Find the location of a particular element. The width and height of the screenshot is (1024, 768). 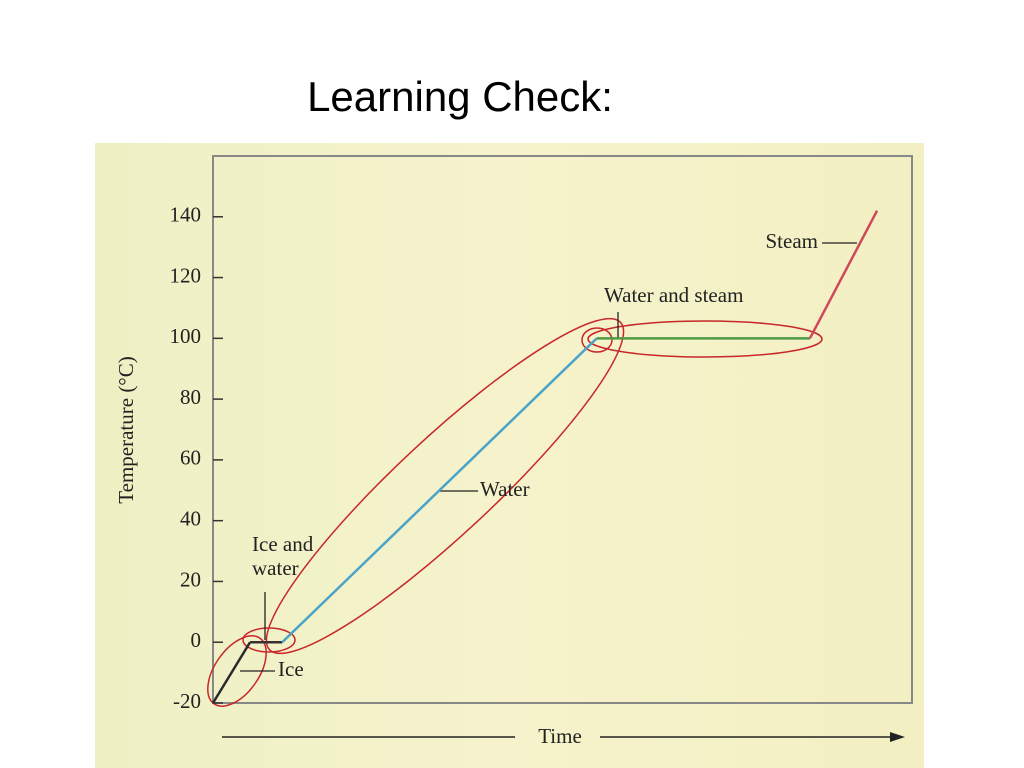

y-tick-label: 140 is located at coordinates (186, 215).